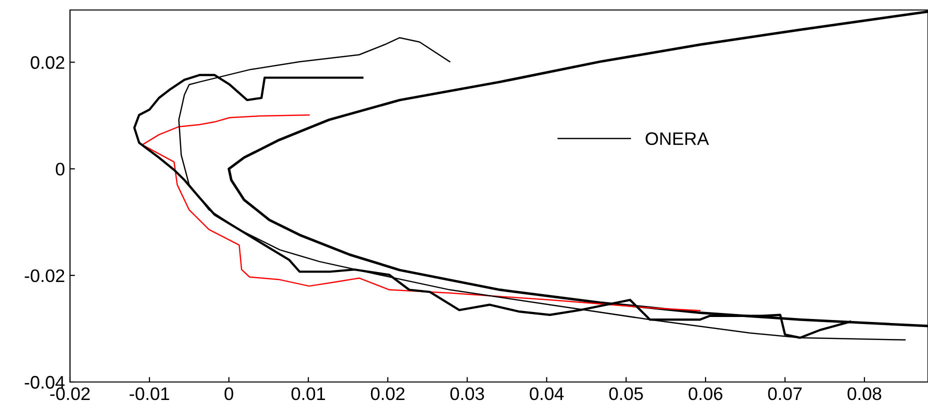 The width and height of the screenshot is (928, 419). What do you see at coordinates (60, 169) in the screenshot?
I see `y-tick-label: 0` at bounding box center [60, 169].